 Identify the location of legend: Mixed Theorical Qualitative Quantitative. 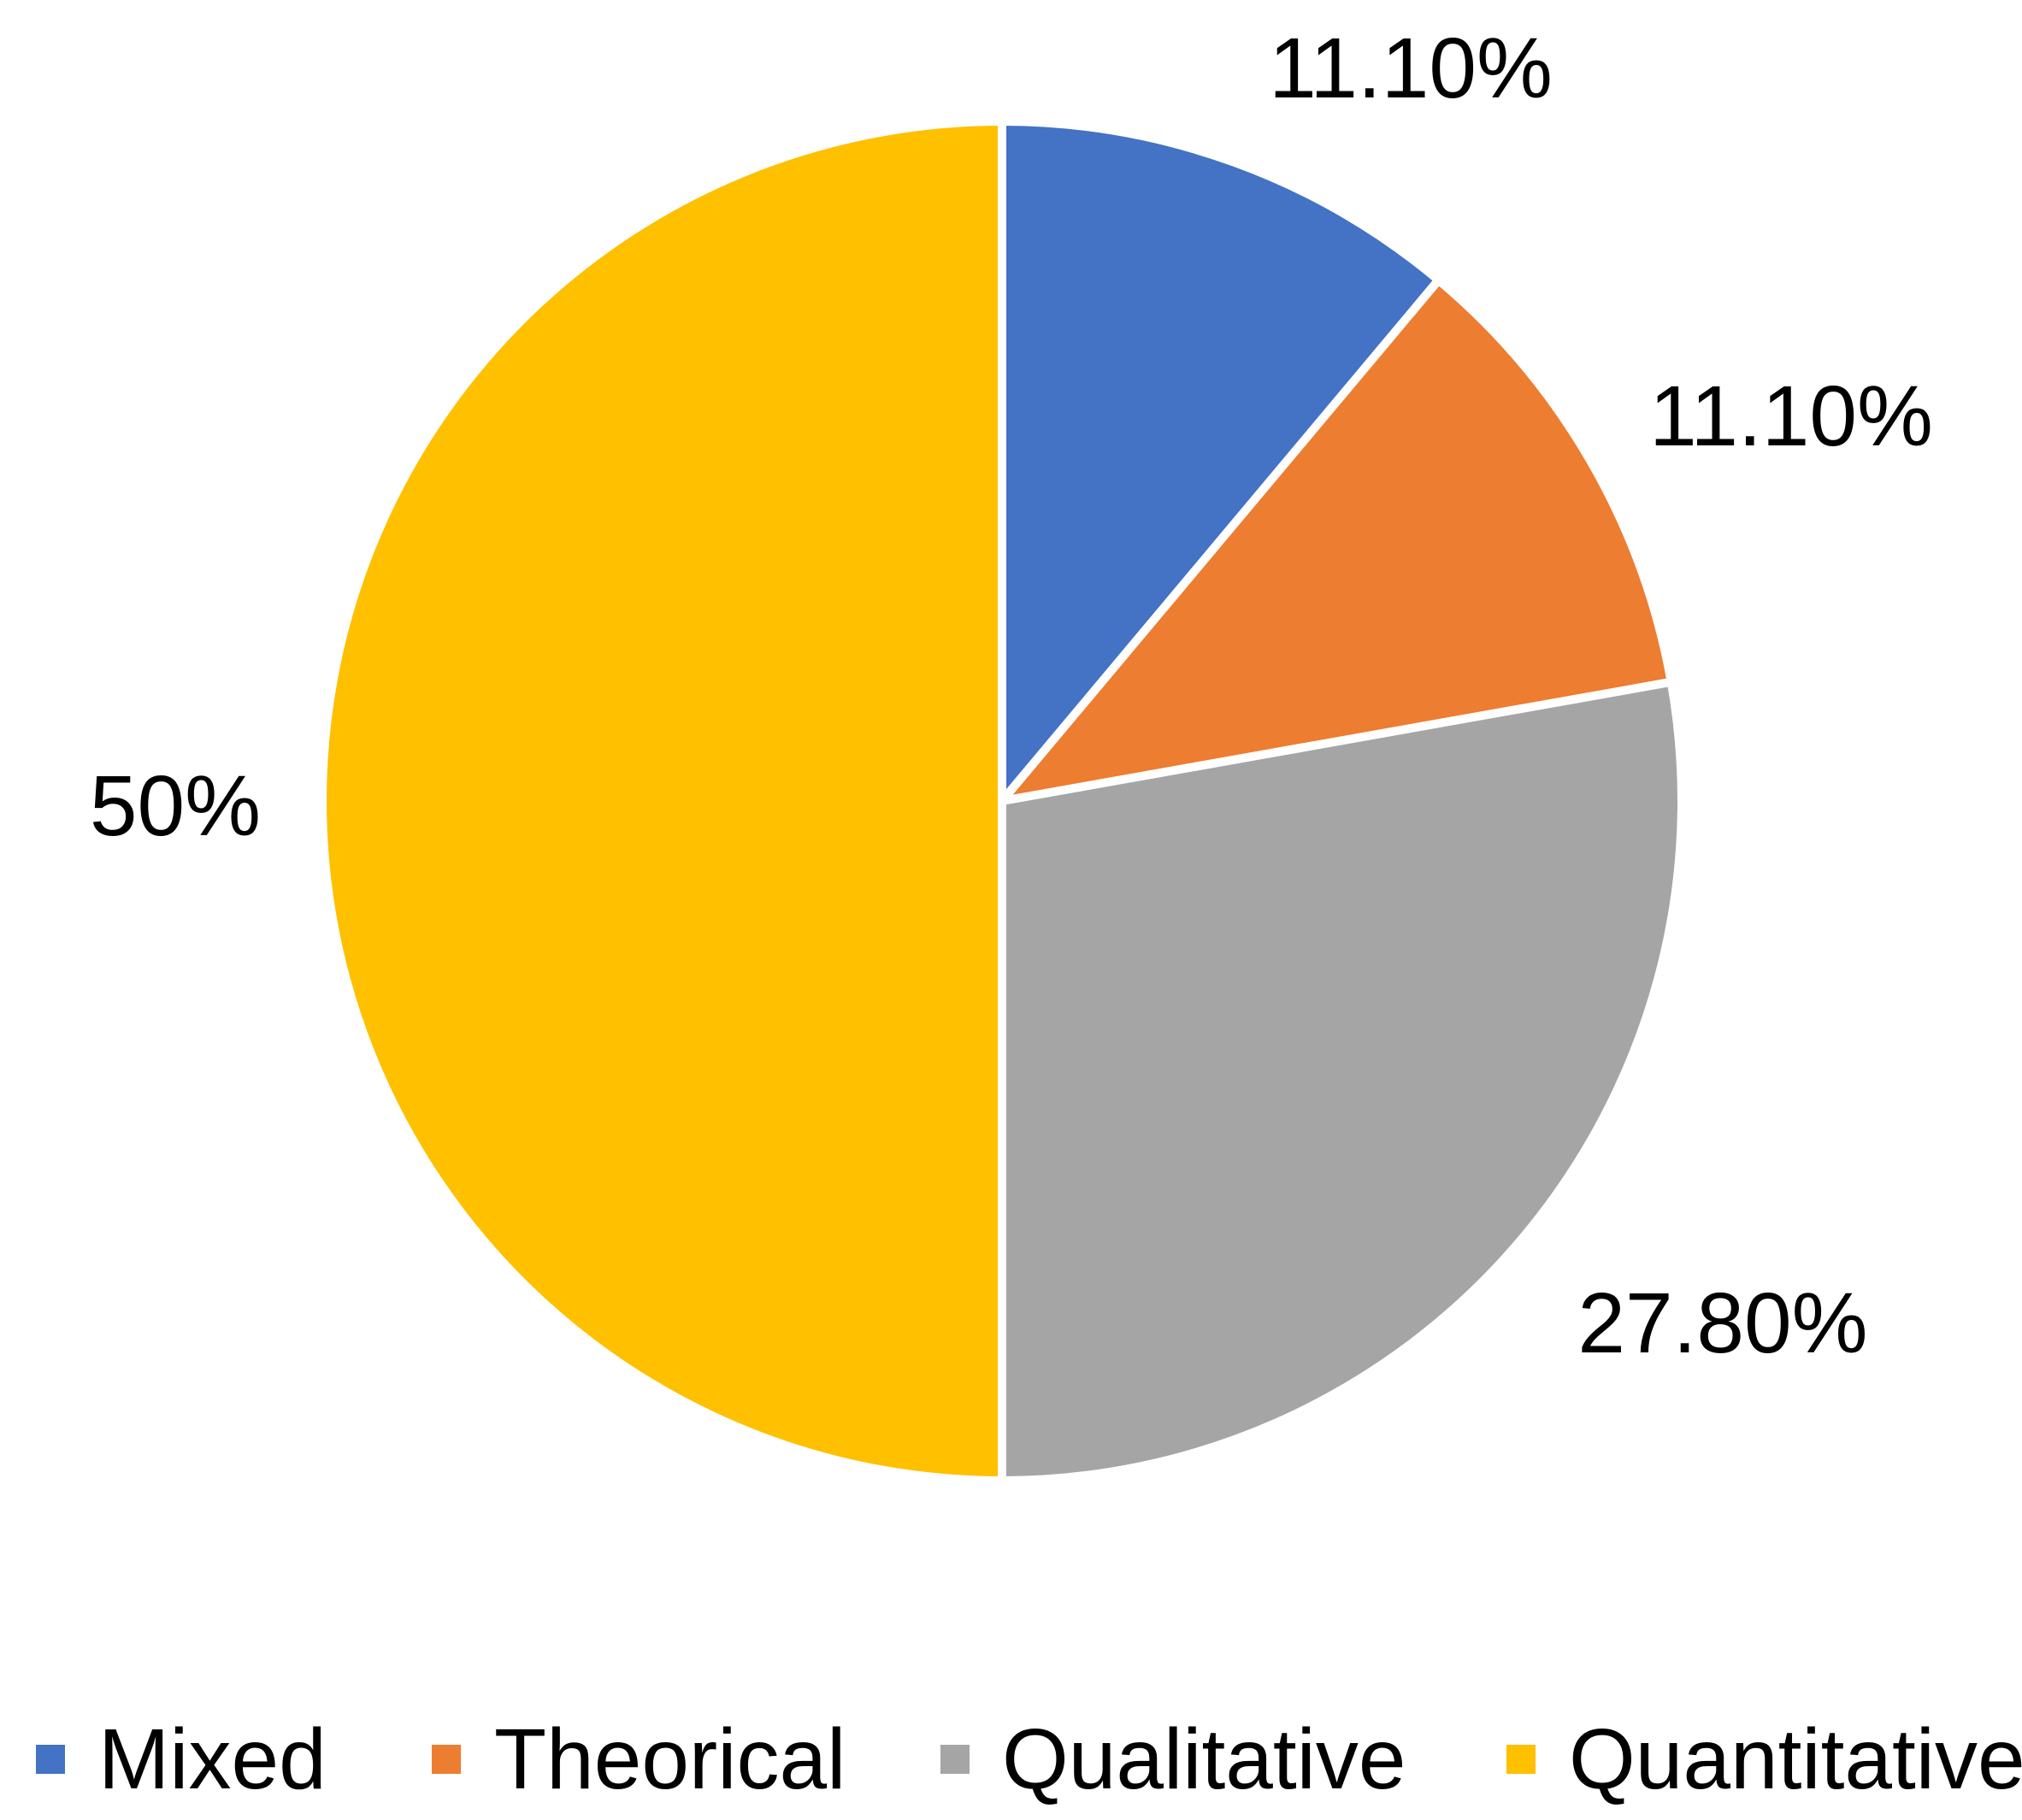
(1029, 1759).